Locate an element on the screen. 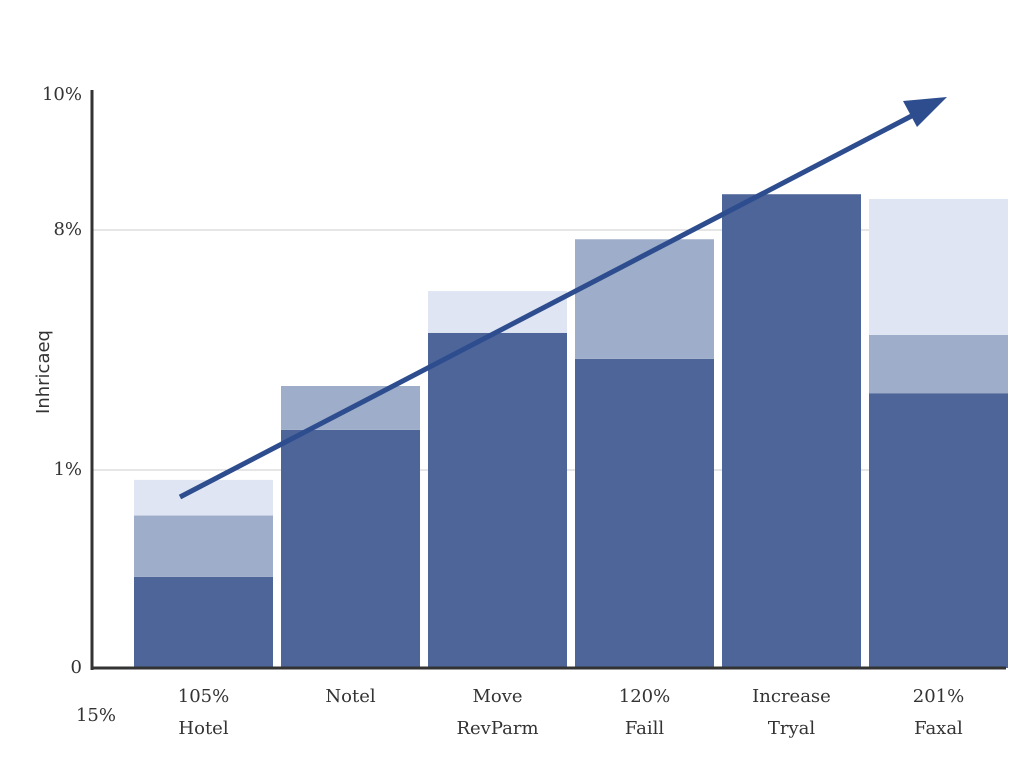  x-tick-sublabel: Faill is located at coordinates (645, 728).